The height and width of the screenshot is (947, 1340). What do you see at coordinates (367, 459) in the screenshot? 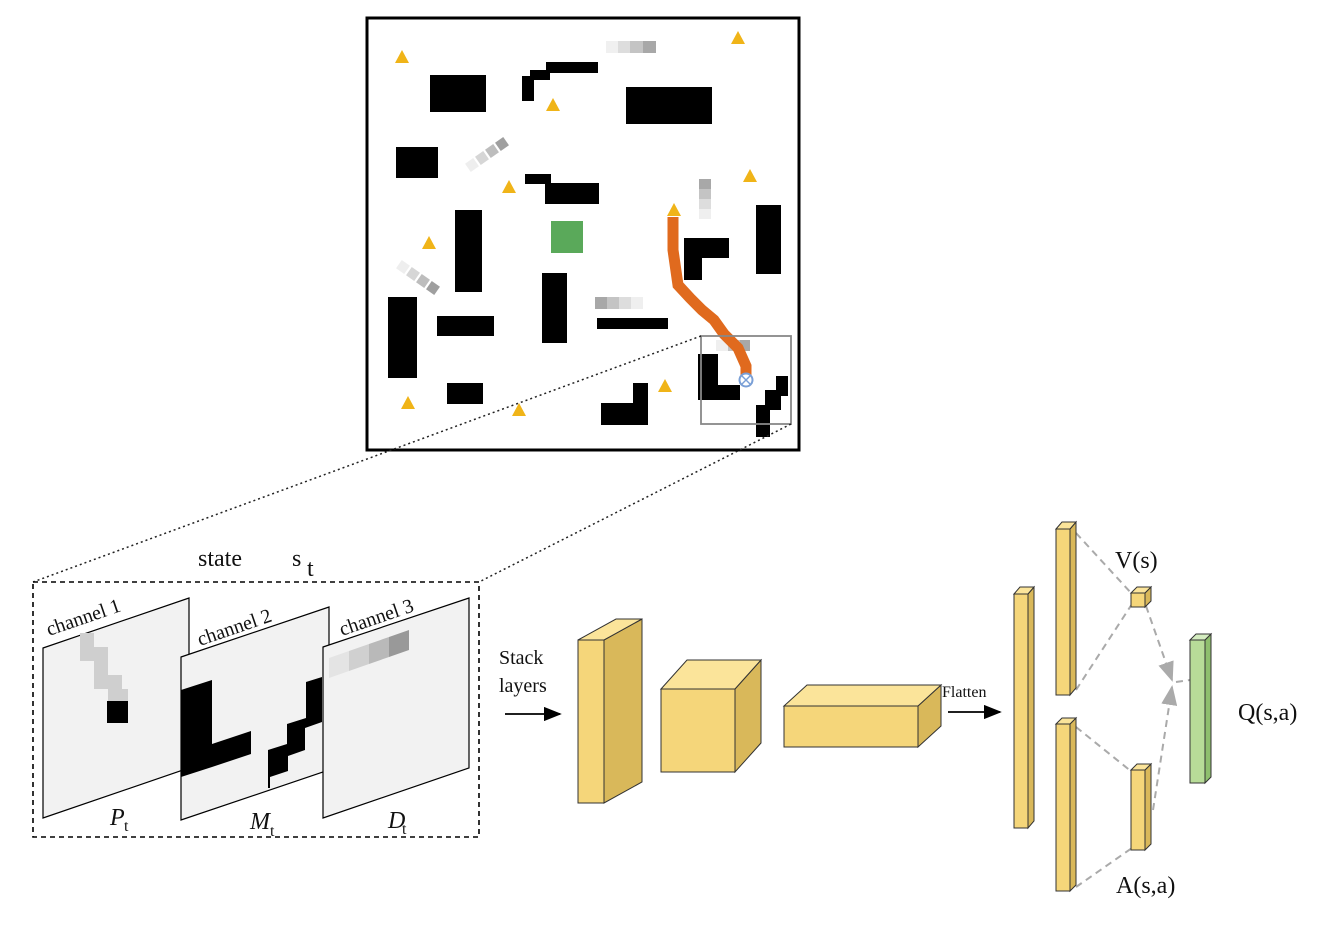
I see `zoom-line-left` at bounding box center [367, 459].